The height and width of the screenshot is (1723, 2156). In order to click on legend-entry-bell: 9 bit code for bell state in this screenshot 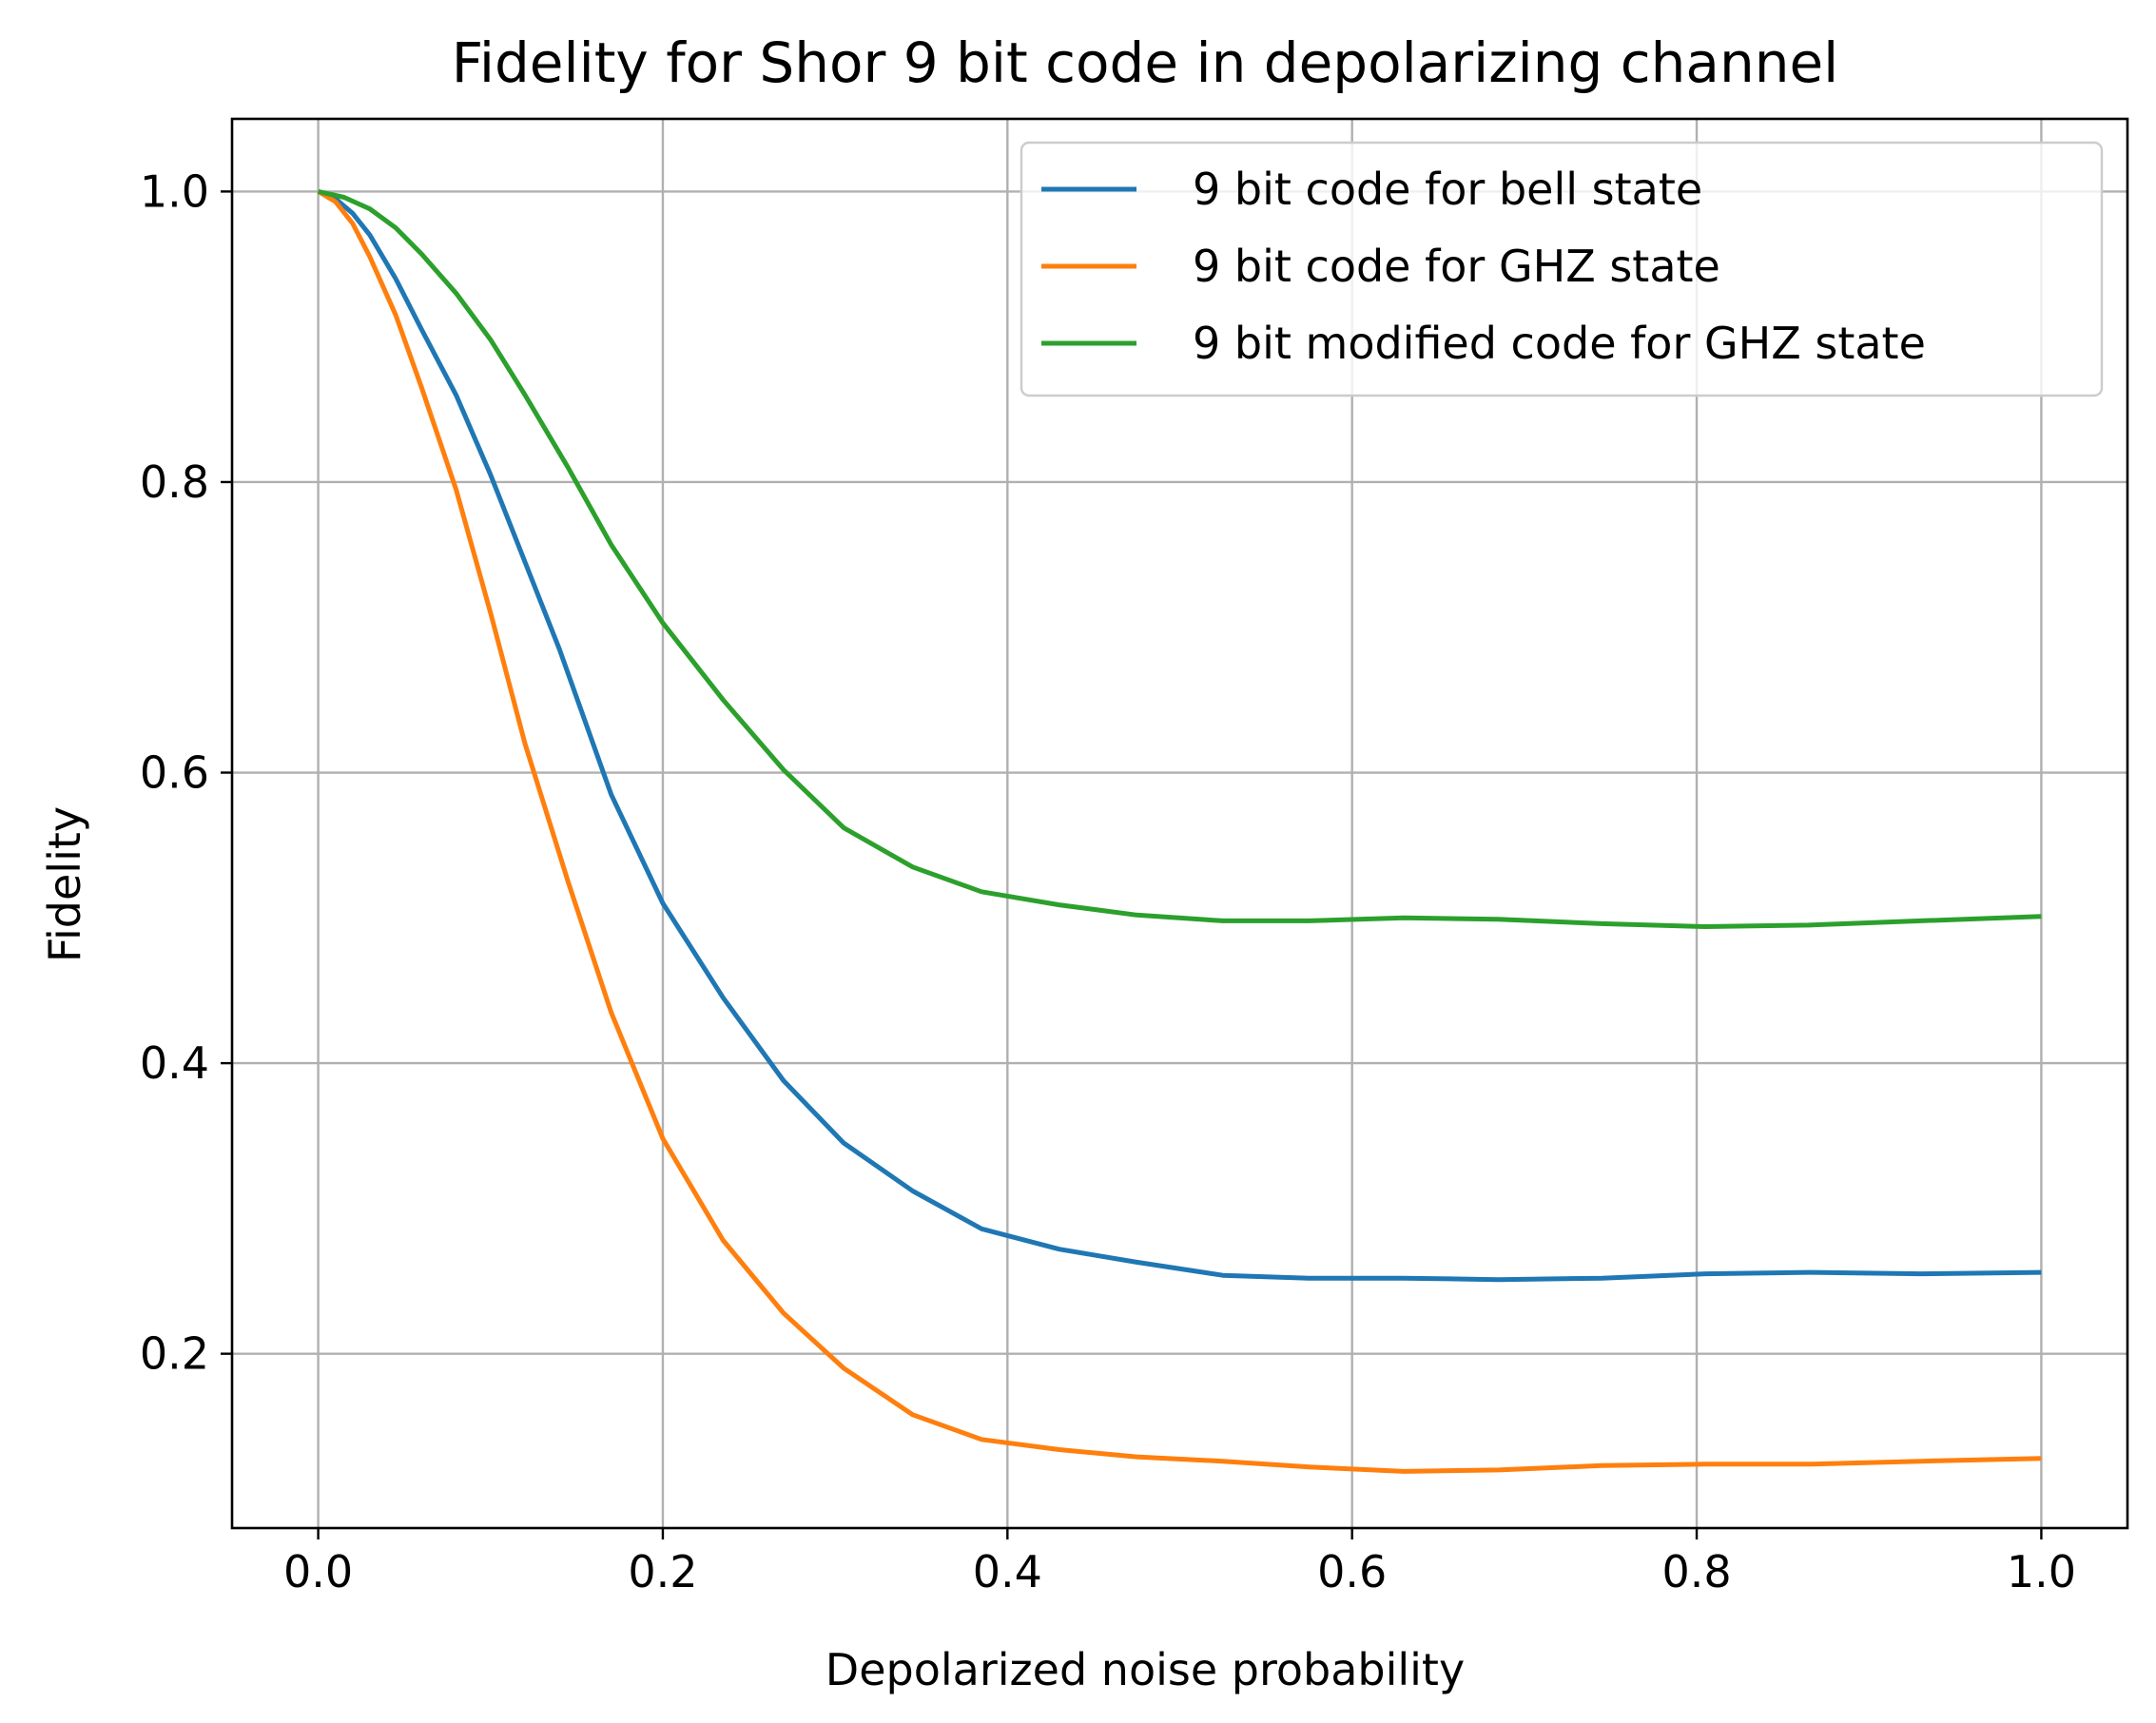, I will do `click(1447, 189)`.